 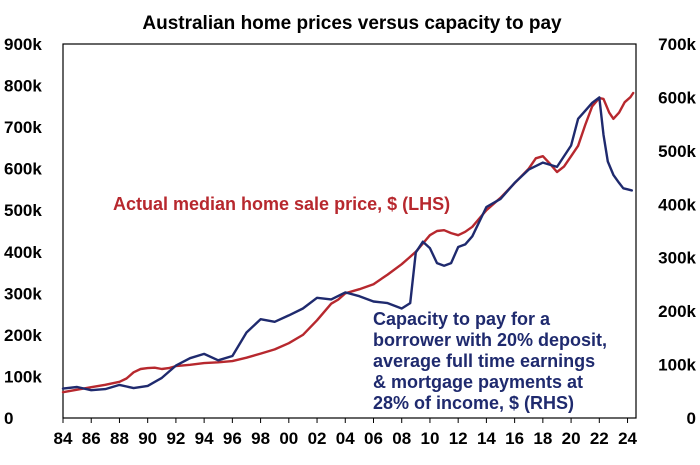 I want to click on right-axis-tick-label: 700k, so click(x=677, y=44).